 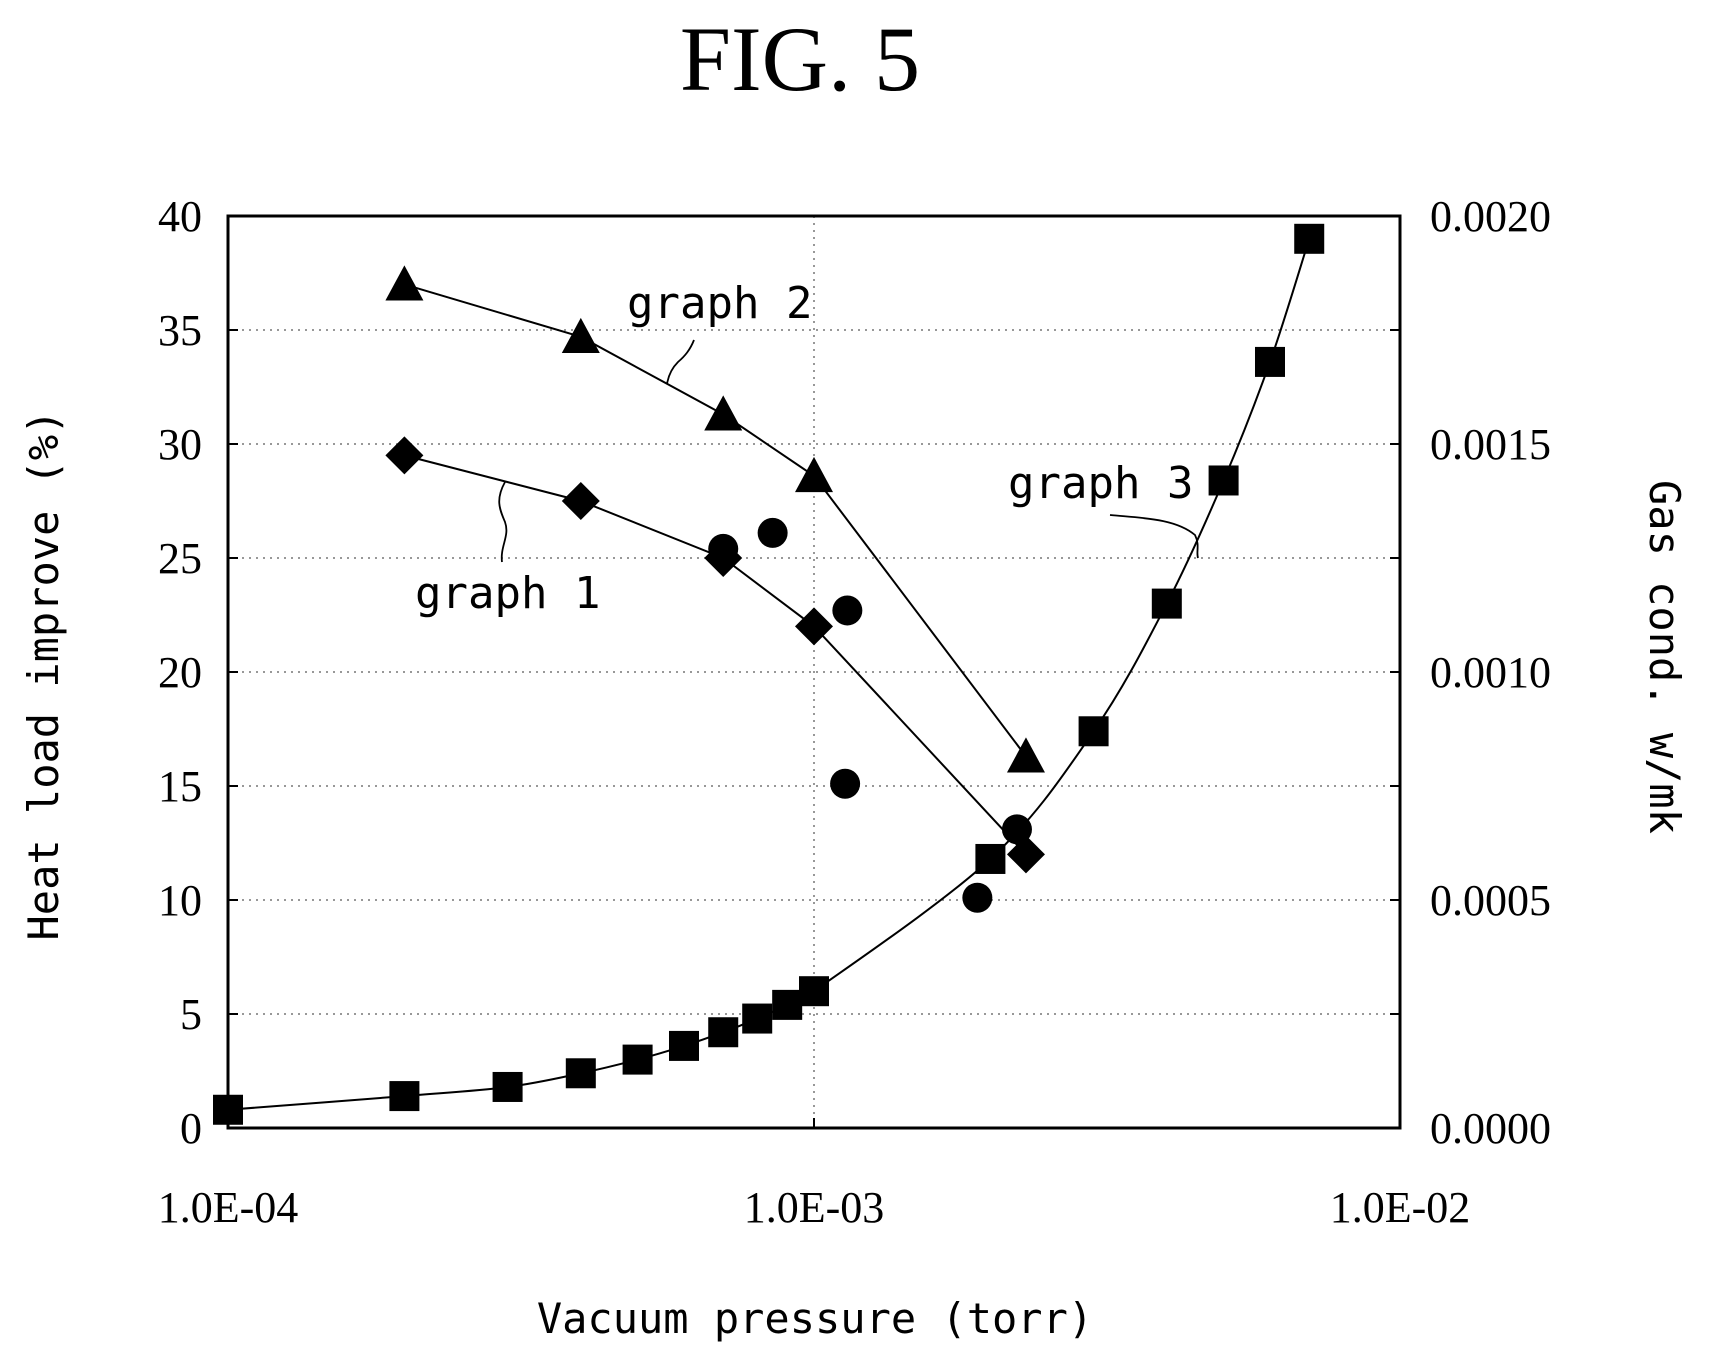 What do you see at coordinates (180, 330) in the screenshot?
I see `y-tick-label: 35` at bounding box center [180, 330].